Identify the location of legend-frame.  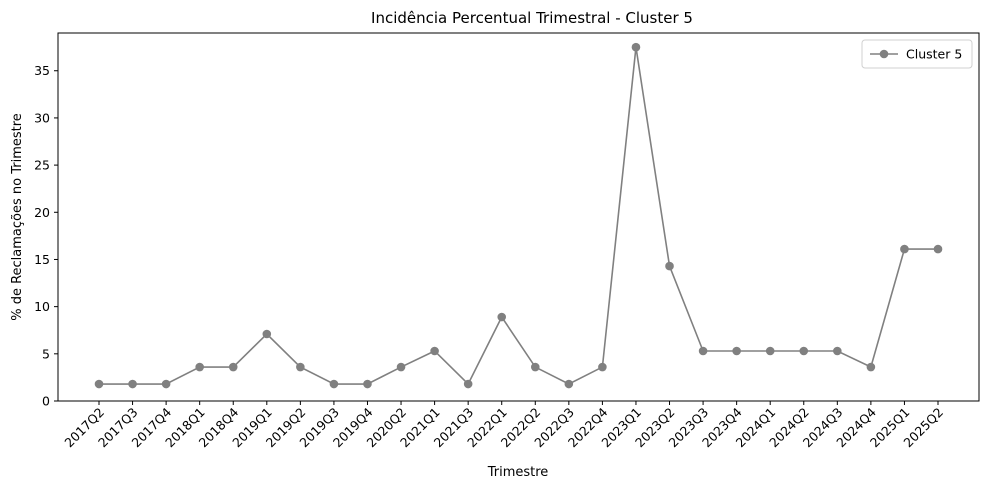
(917, 54).